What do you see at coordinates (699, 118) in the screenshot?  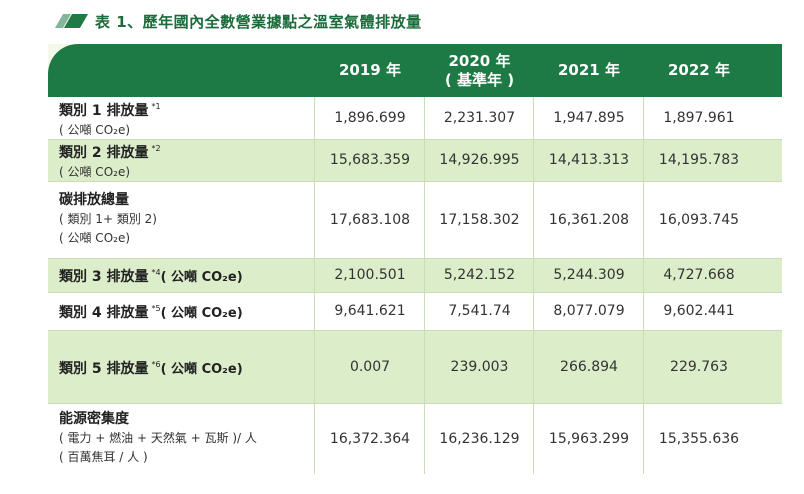 I see `table-cell: 1,897.961` at bounding box center [699, 118].